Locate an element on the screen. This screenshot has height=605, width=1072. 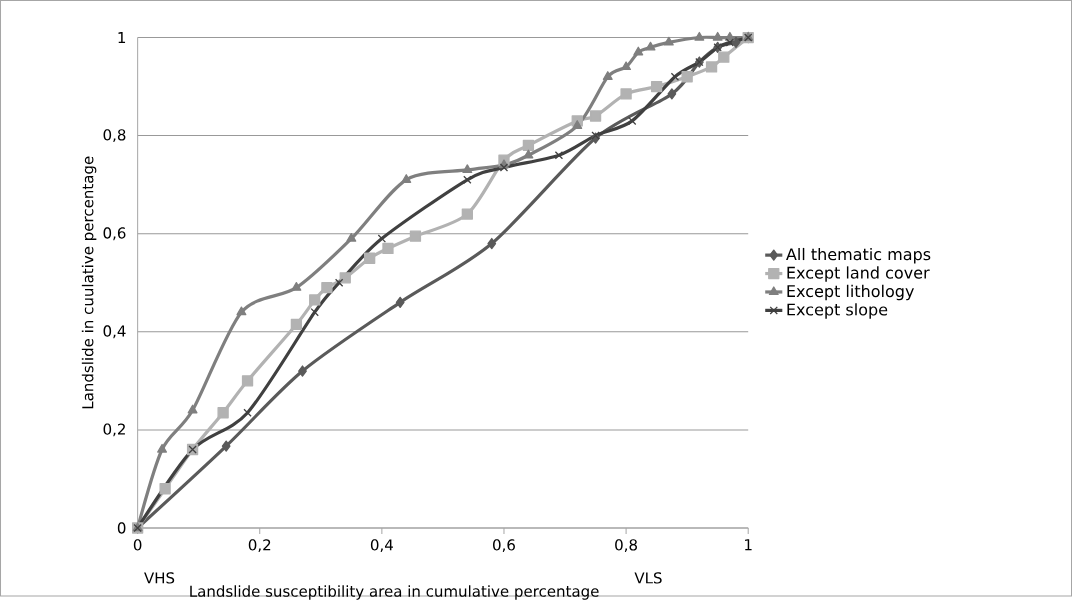
x-tick-label: 0,2 is located at coordinates (259, 546).